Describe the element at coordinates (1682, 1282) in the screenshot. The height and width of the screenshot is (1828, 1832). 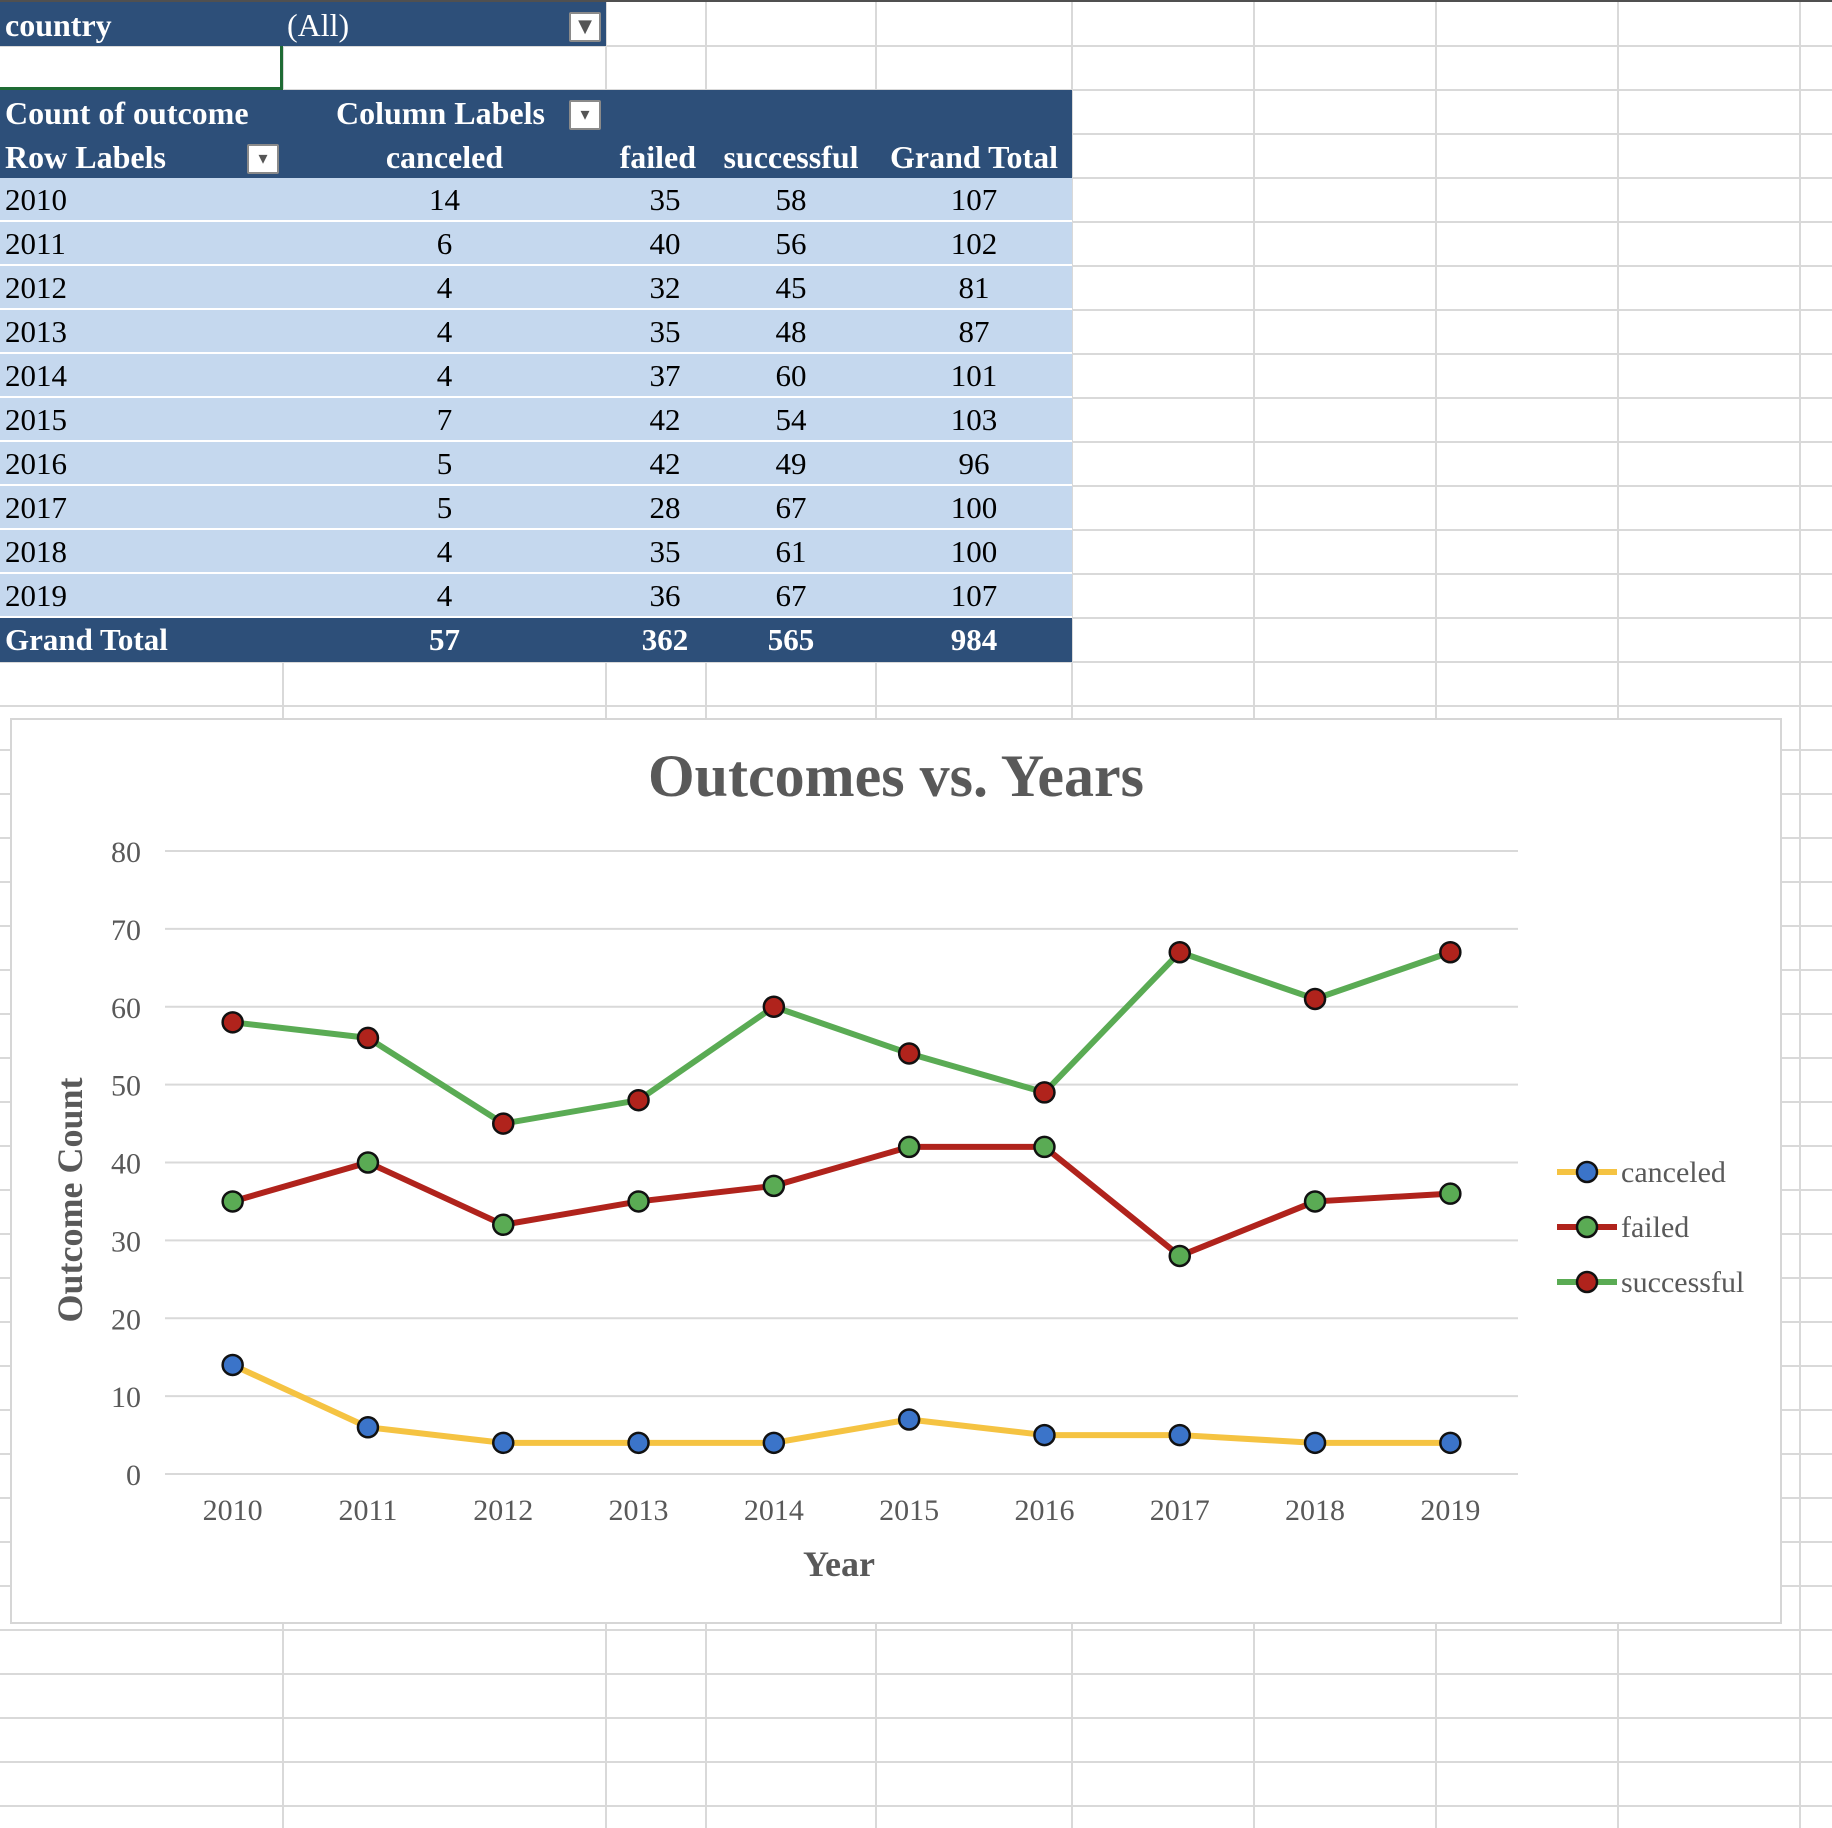
I see `legend-label-successful: successful` at that location.